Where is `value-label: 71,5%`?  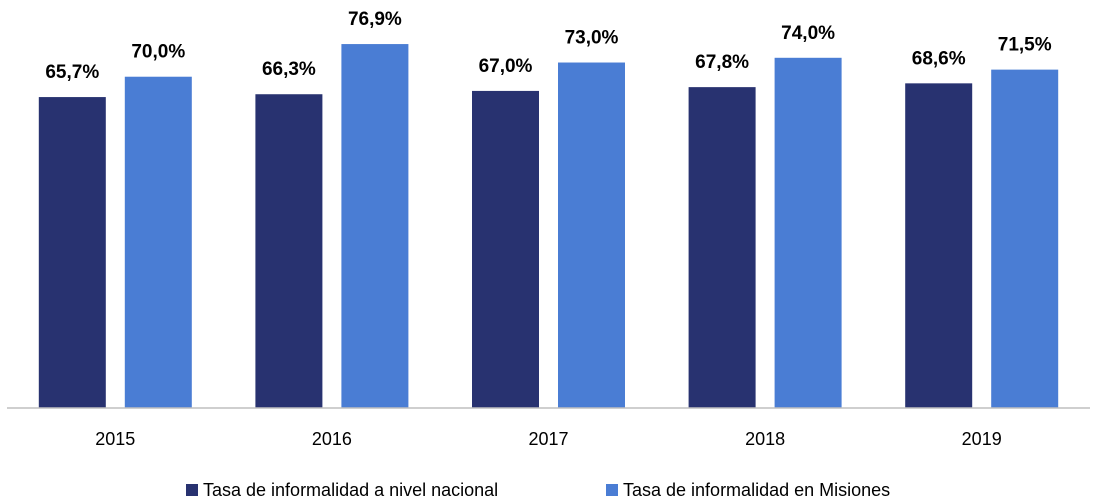
value-label: 71,5% is located at coordinates (1025, 45).